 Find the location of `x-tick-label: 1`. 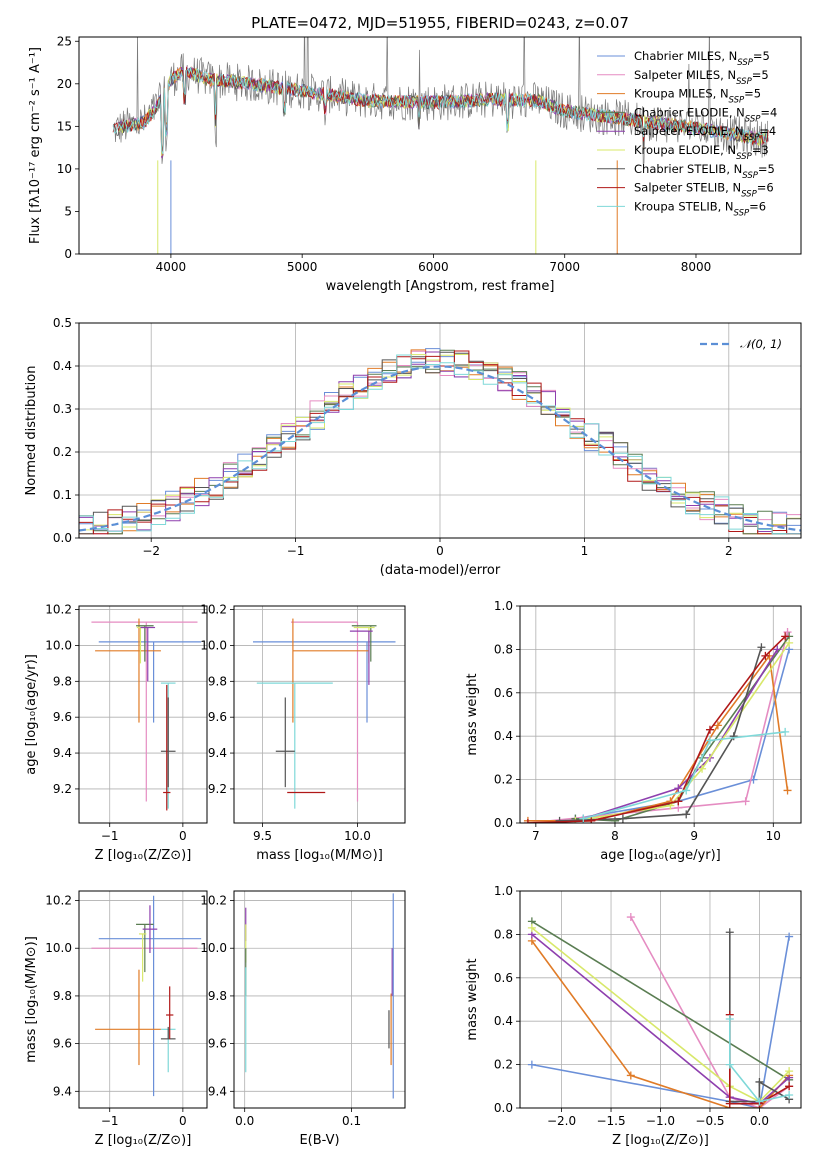

x-tick-label: 1 is located at coordinates (585, 551).